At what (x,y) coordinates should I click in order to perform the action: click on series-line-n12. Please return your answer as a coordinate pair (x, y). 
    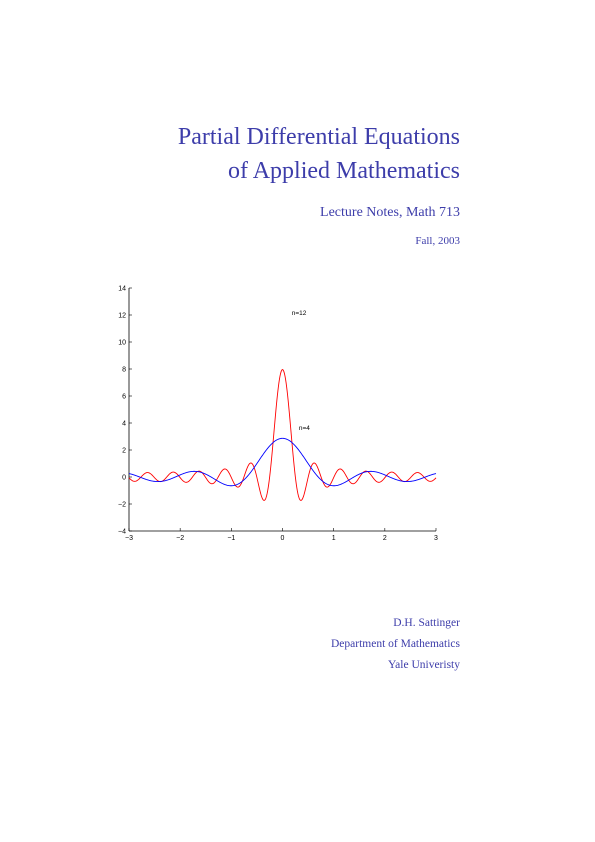
    Looking at the image, I should click on (282, 435).